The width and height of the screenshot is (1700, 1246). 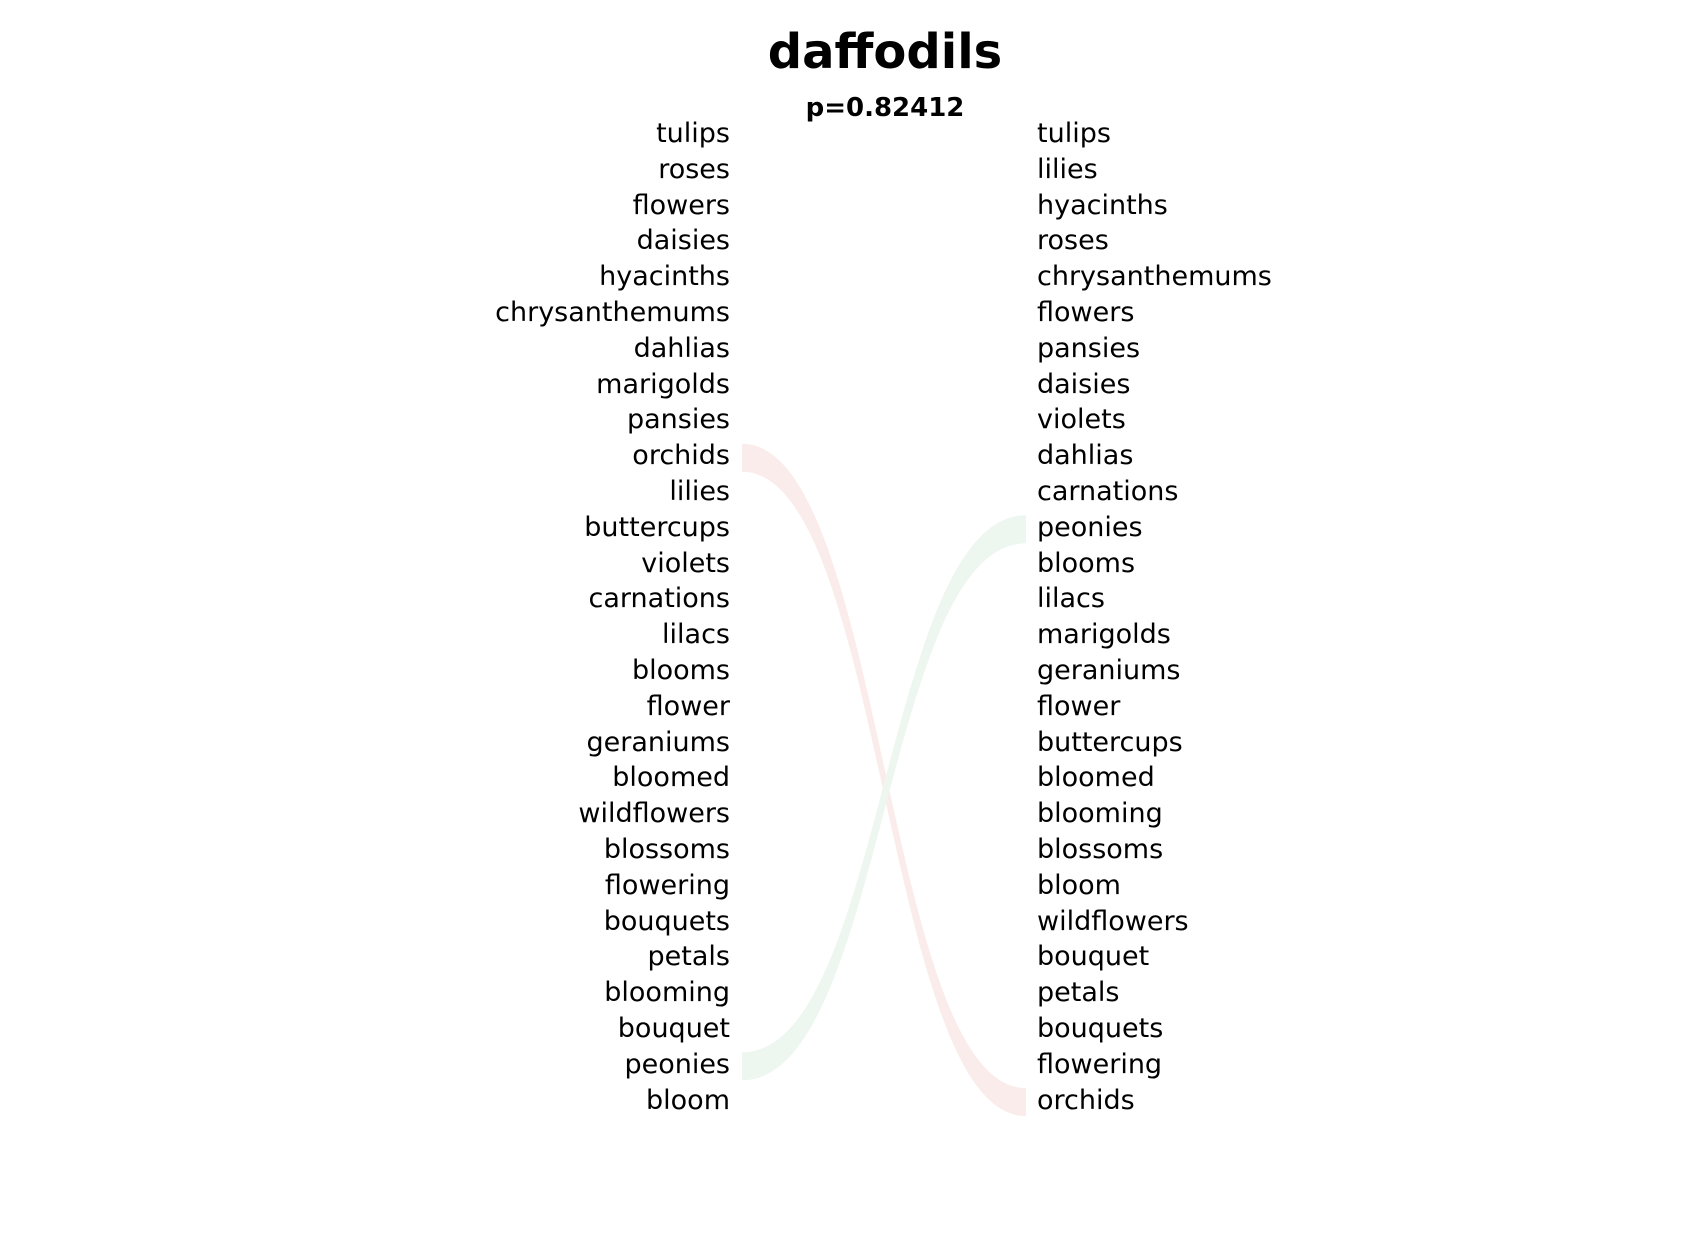 I want to click on left-word: chrysanthemums, so click(x=612, y=312).